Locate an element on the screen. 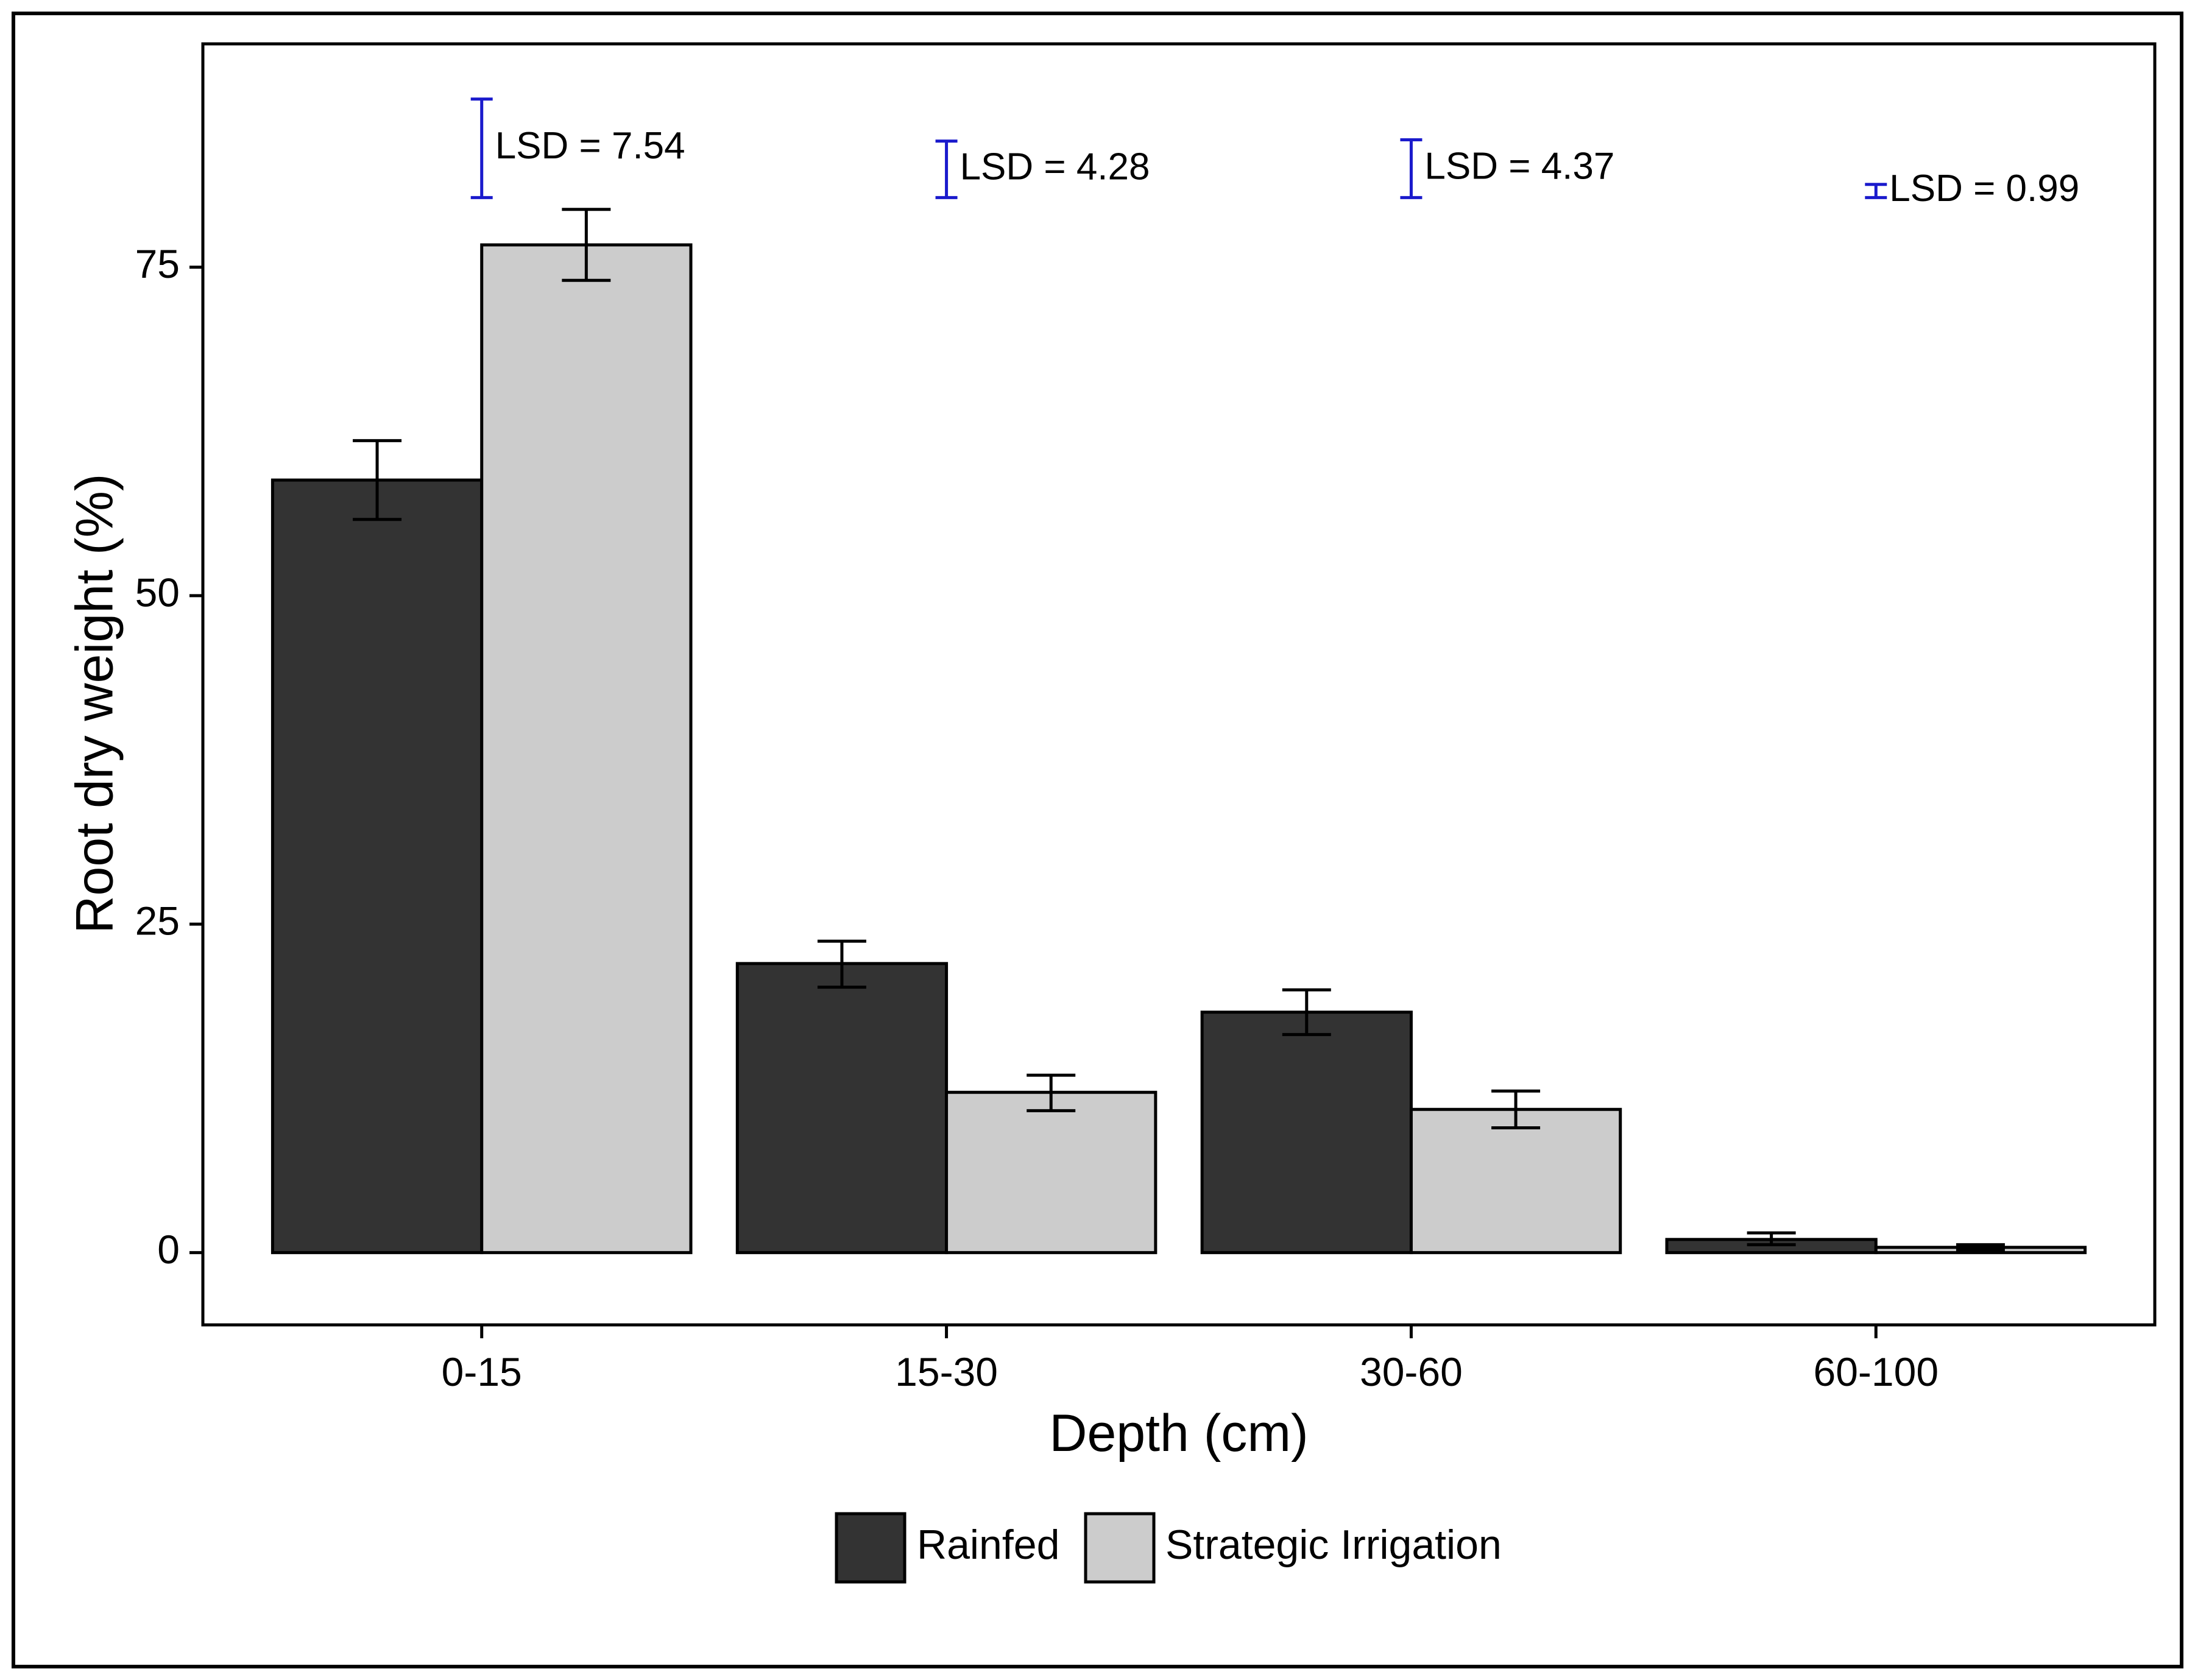 This screenshot has height=1680, width=2195. x-tick-label-60-100: 60-100 is located at coordinates (1876, 1371).